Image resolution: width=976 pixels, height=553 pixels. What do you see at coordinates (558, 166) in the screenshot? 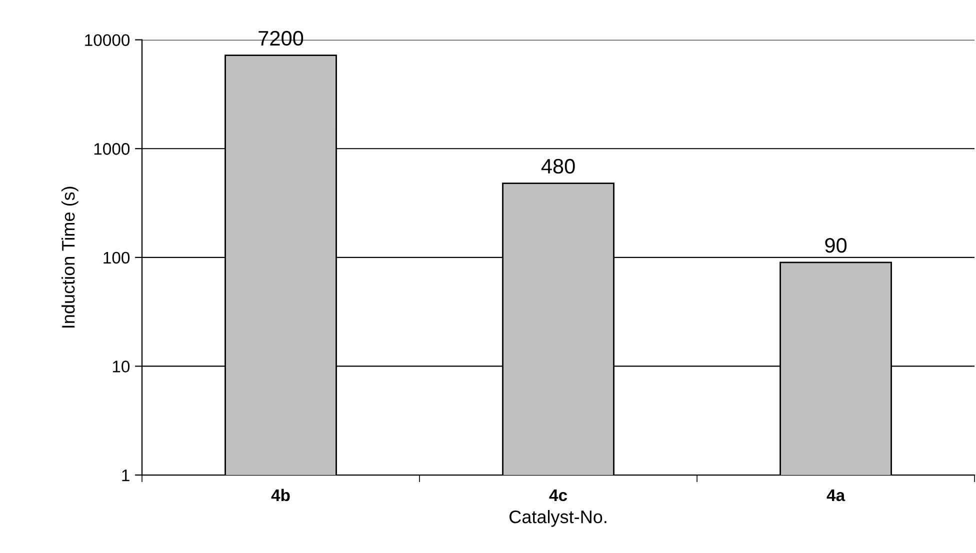
I see `data-label: 480` at bounding box center [558, 166].